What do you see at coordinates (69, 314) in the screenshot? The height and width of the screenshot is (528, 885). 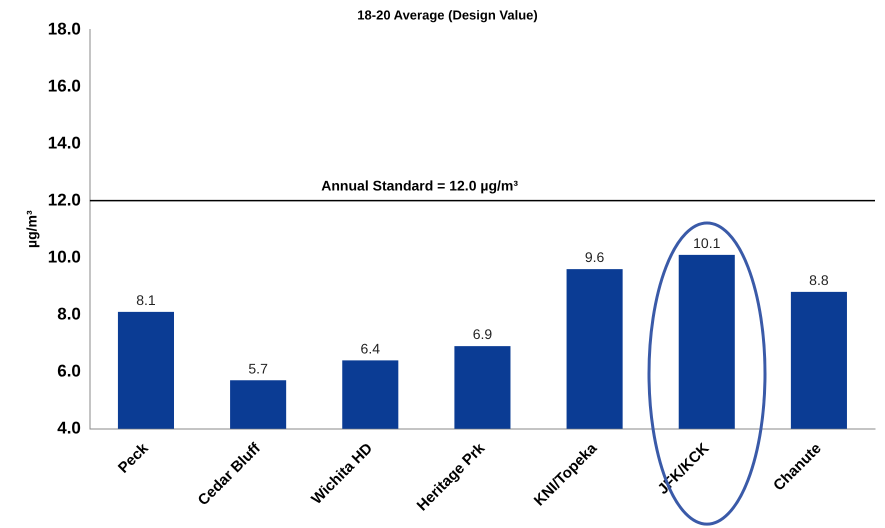 I see `y-tick-label: 8.0` at bounding box center [69, 314].